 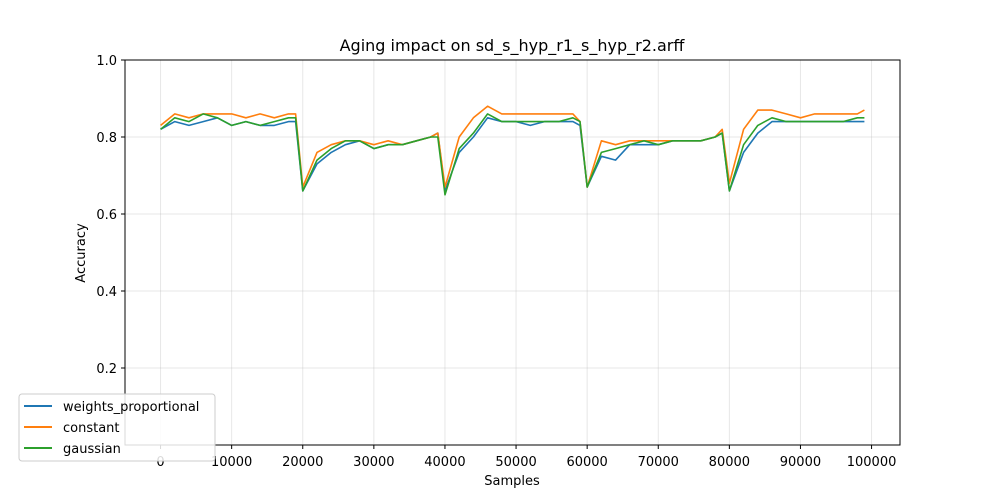 What do you see at coordinates (586, 462) in the screenshot?
I see `x-tick-label: 60000` at bounding box center [586, 462].